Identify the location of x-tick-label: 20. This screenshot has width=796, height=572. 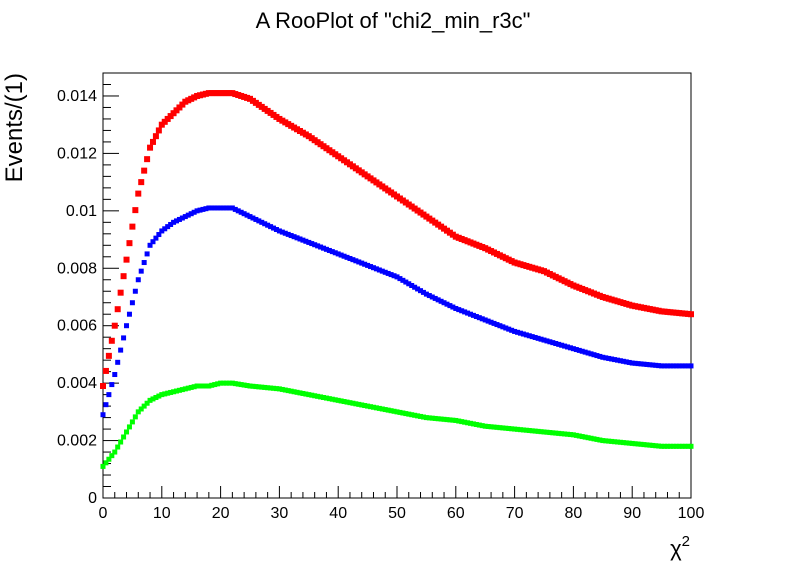
(221, 513).